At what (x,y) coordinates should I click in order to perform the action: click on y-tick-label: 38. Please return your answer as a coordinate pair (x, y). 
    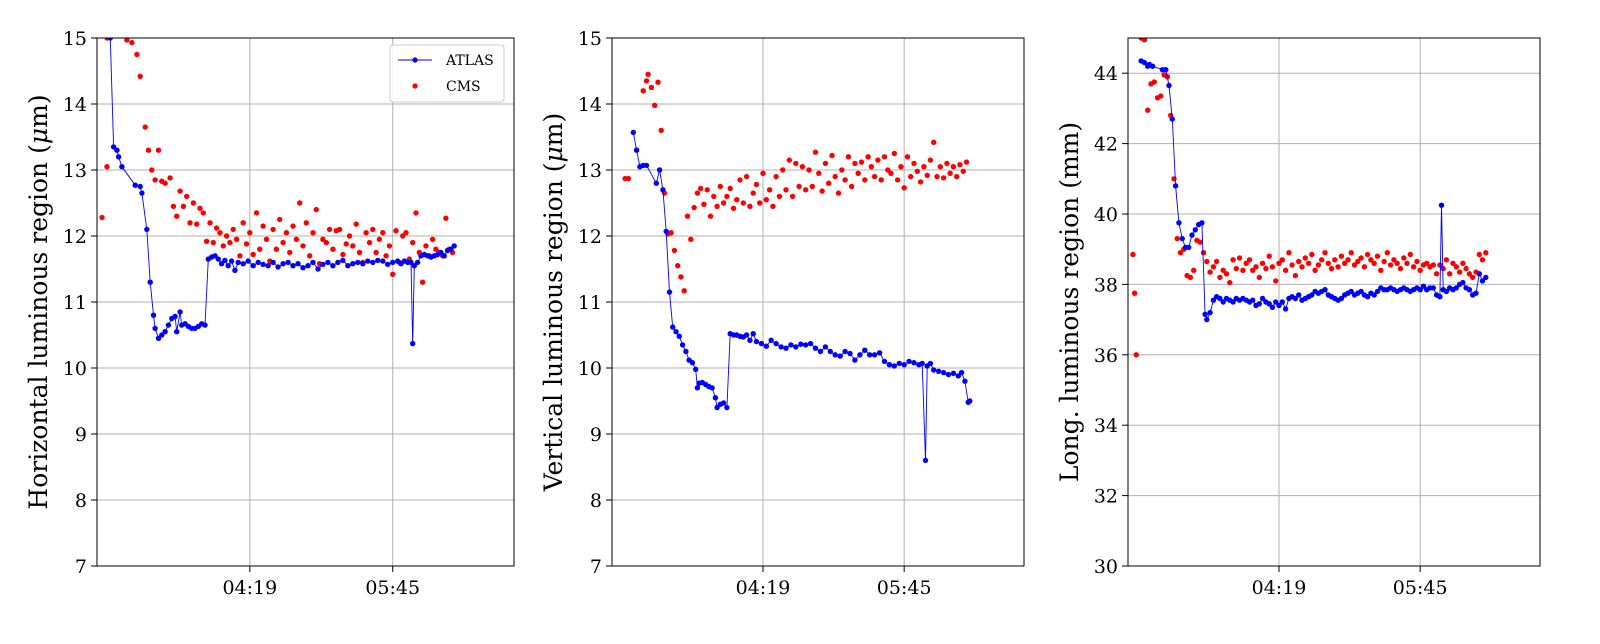
    Looking at the image, I should click on (1106, 285).